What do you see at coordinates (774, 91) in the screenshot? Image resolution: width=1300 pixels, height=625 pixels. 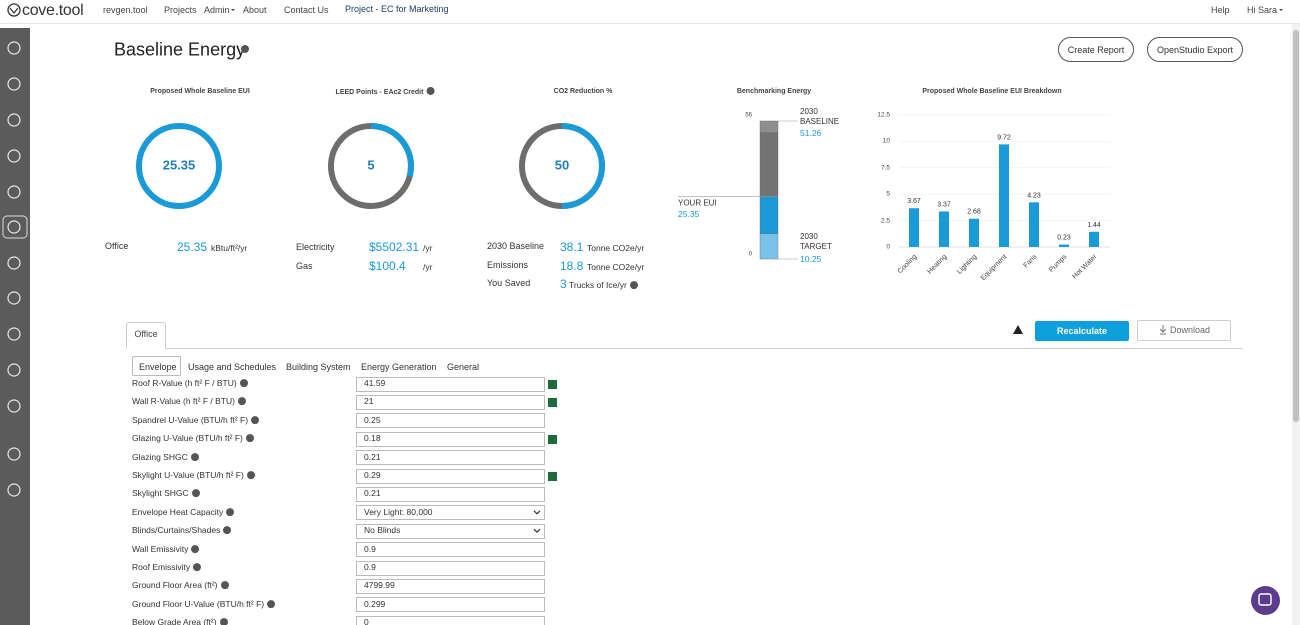 I see `section-title: Benchmarking Energy` at bounding box center [774, 91].